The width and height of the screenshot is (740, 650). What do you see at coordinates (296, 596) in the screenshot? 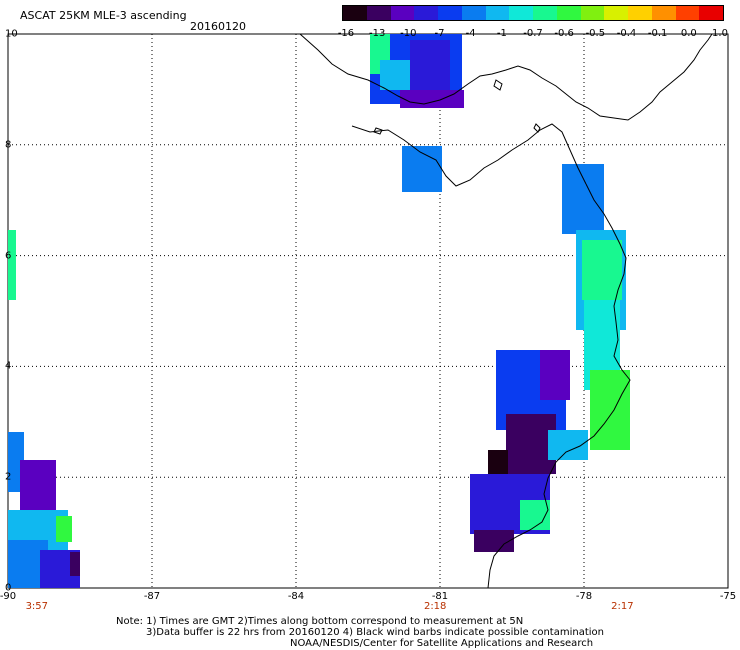
I see `longitude-label: -84` at bounding box center [296, 596].